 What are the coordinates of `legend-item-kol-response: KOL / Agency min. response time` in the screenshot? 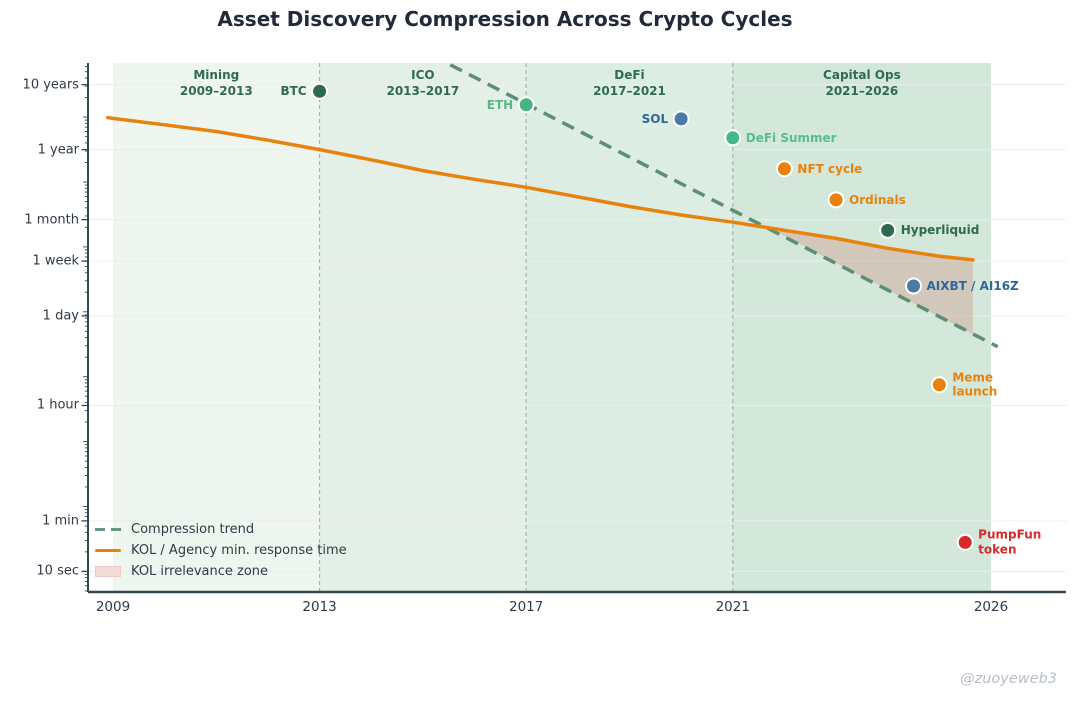 It's located at (221, 550).